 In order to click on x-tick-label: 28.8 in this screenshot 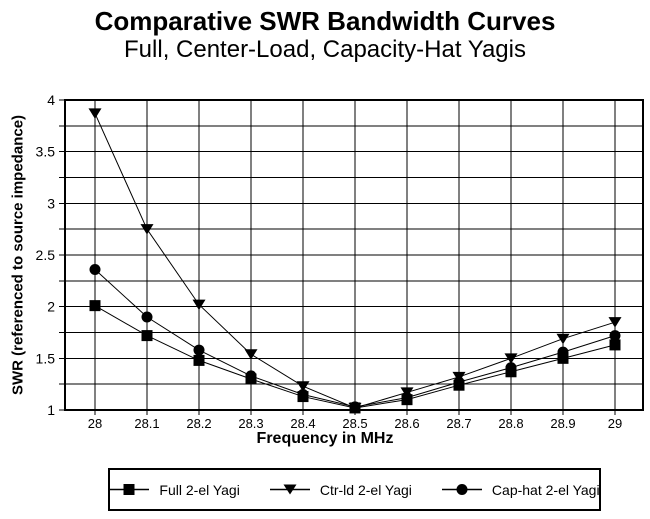, I will do `click(510, 423)`.